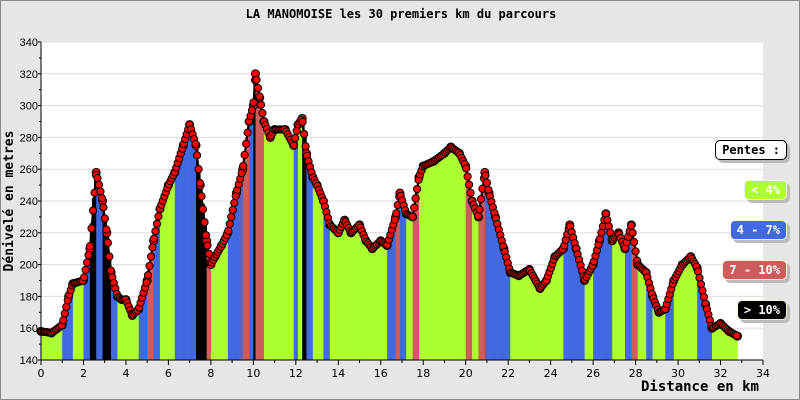 The image size is (800, 400). Describe the element at coordinates (678, 373) in the screenshot. I see `x-tick-label: 30` at that location.